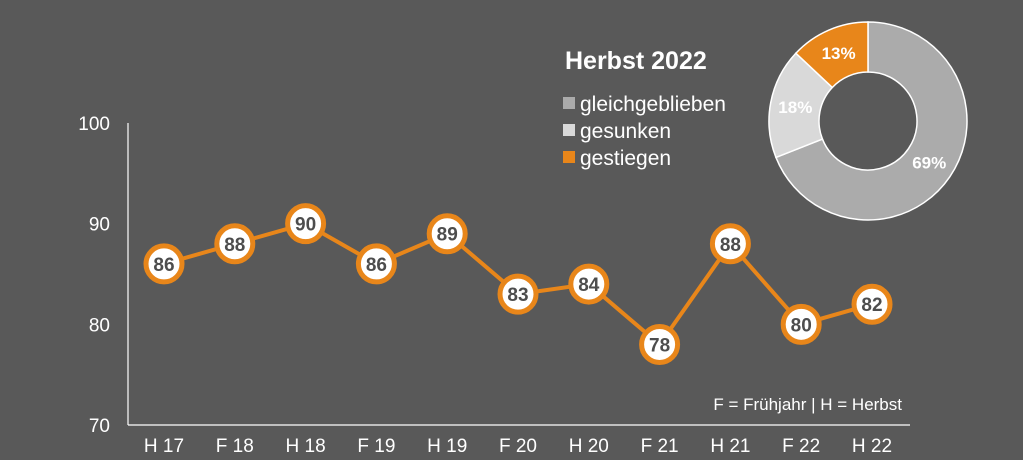  What do you see at coordinates (376, 446) in the screenshot?
I see `x-tick-label: F 19` at bounding box center [376, 446].